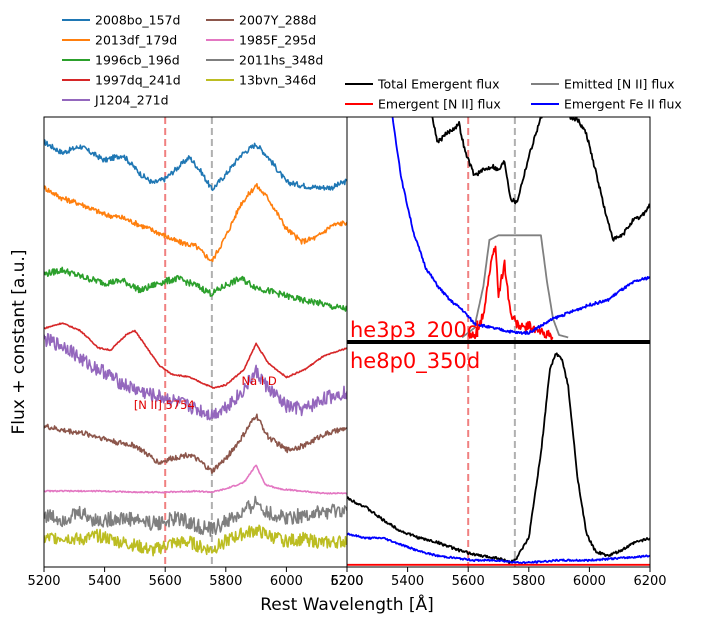 The image size is (705, 623). Describe the element at coordinates (138, 80) in the screenshot. I see `legend-label-1997dq-241d: 1997dq_241d` at that location.